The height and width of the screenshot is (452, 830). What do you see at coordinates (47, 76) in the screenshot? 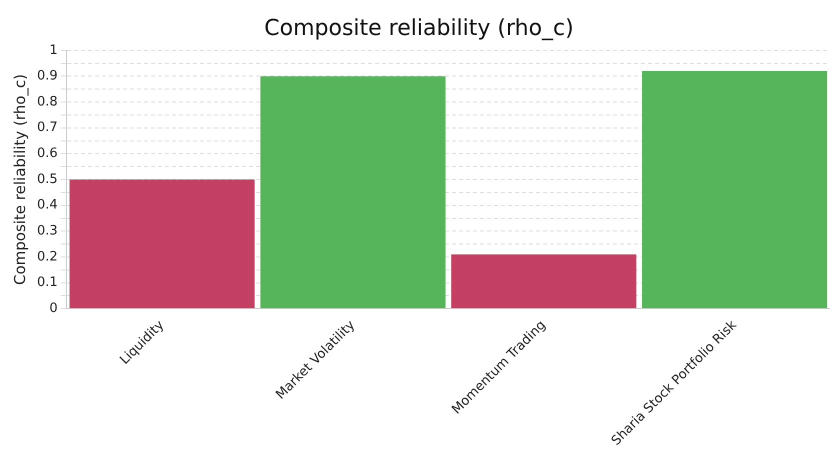
I see `y-tick-label: 0.9` at bounding box center [47, 76].